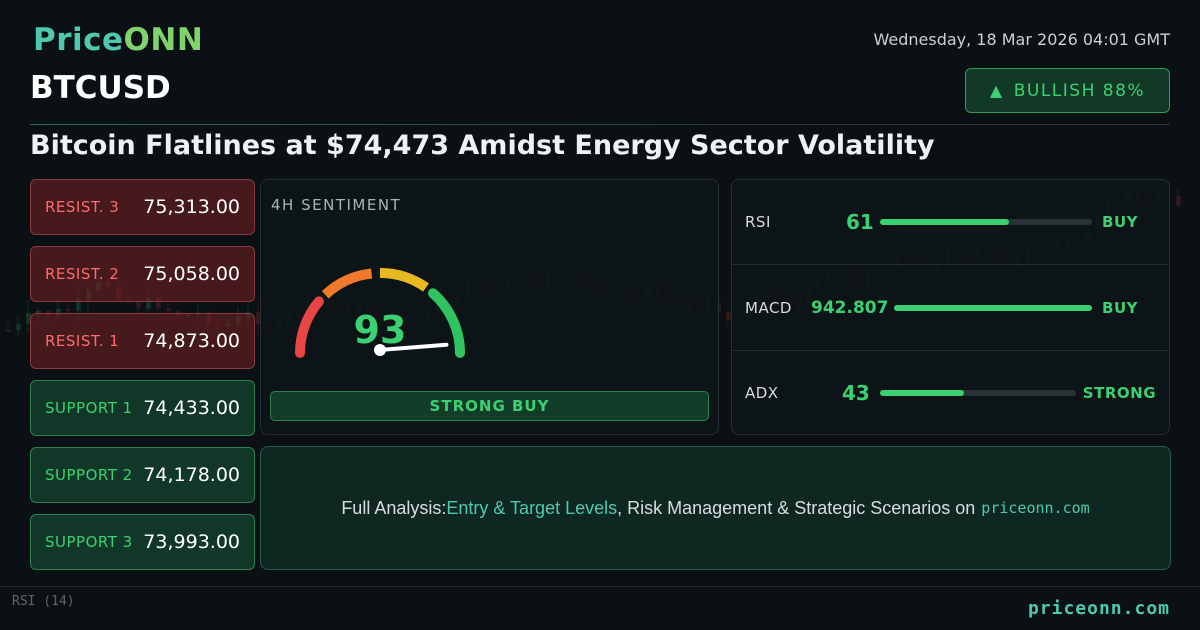 This screenshot has height=630, width=1200. I want to click on level-resist-2: RESIST. 2 75,058.00, so click(142, 274).